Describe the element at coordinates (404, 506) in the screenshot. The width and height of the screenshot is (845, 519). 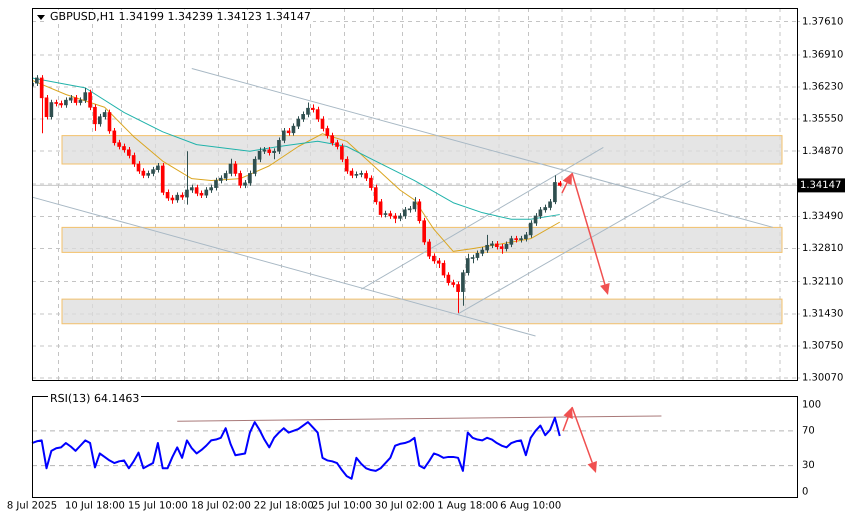
I see `x-tick-label: 30 Jul 02:00` at that location.